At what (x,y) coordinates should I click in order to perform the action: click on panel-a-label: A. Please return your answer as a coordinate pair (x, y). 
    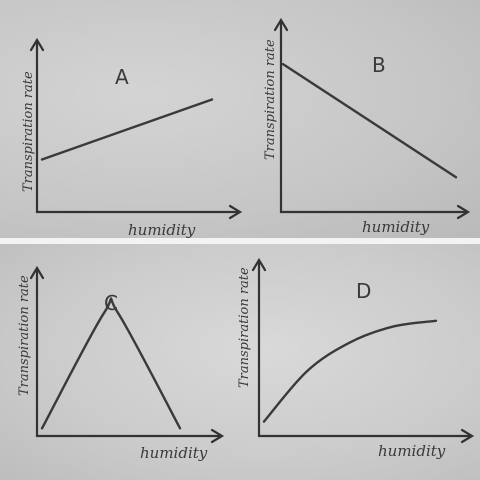
    Looking at the image, I should click on (122, 77).